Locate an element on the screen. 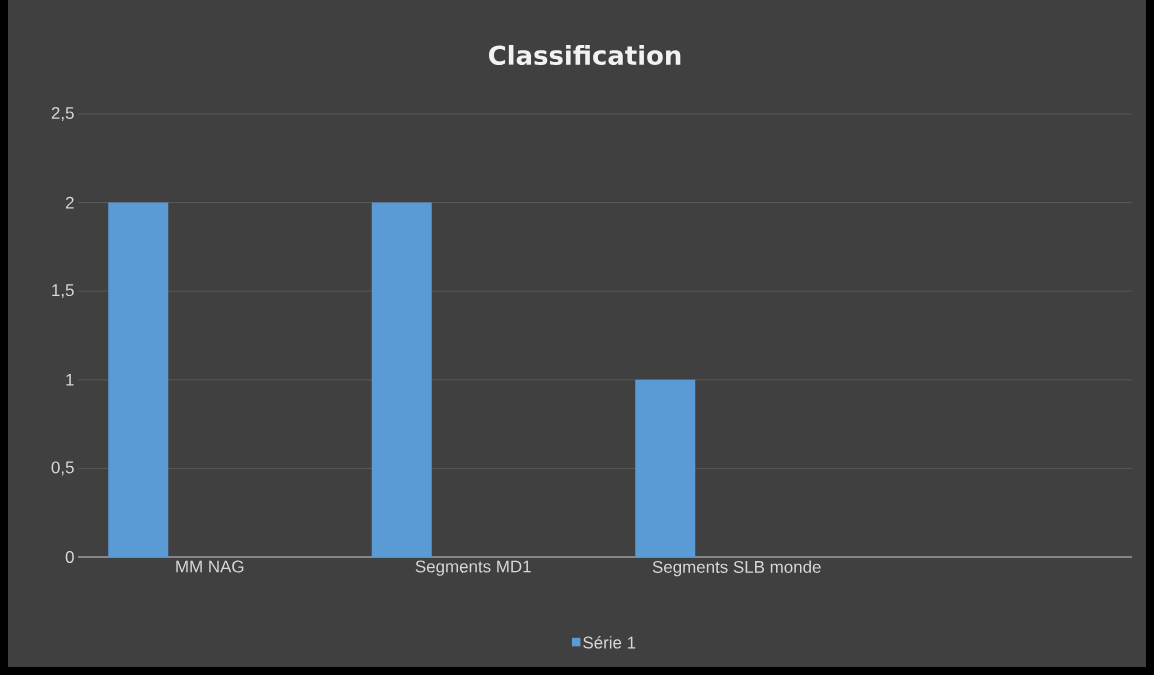 This screenshot has height=675, width=1154. x-tick-label: Segments SLB monde is located at coordinates (736, 568).